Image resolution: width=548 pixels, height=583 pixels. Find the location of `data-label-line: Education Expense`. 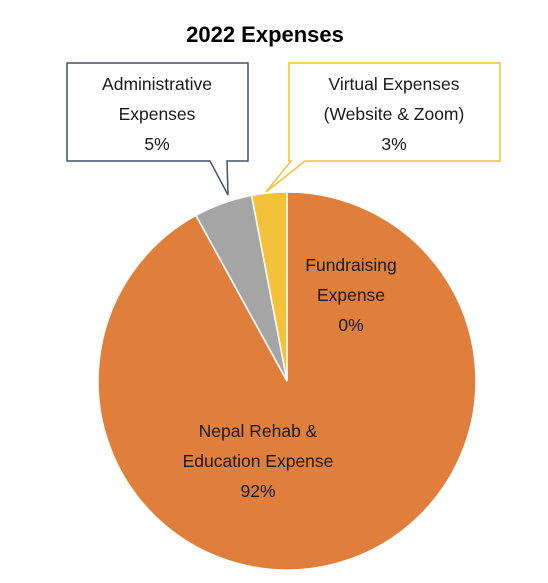

data-label-line: Education Expense is located at coordinates (258, 461).